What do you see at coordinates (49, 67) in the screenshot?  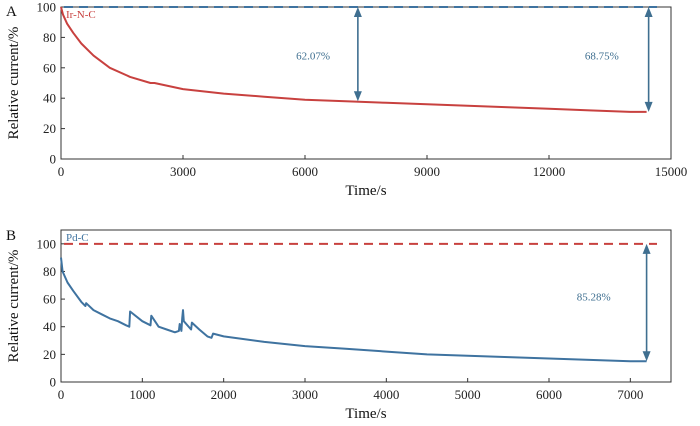 I see `panel-a-y-tick-label: 60` at bounding box center [49, 67].